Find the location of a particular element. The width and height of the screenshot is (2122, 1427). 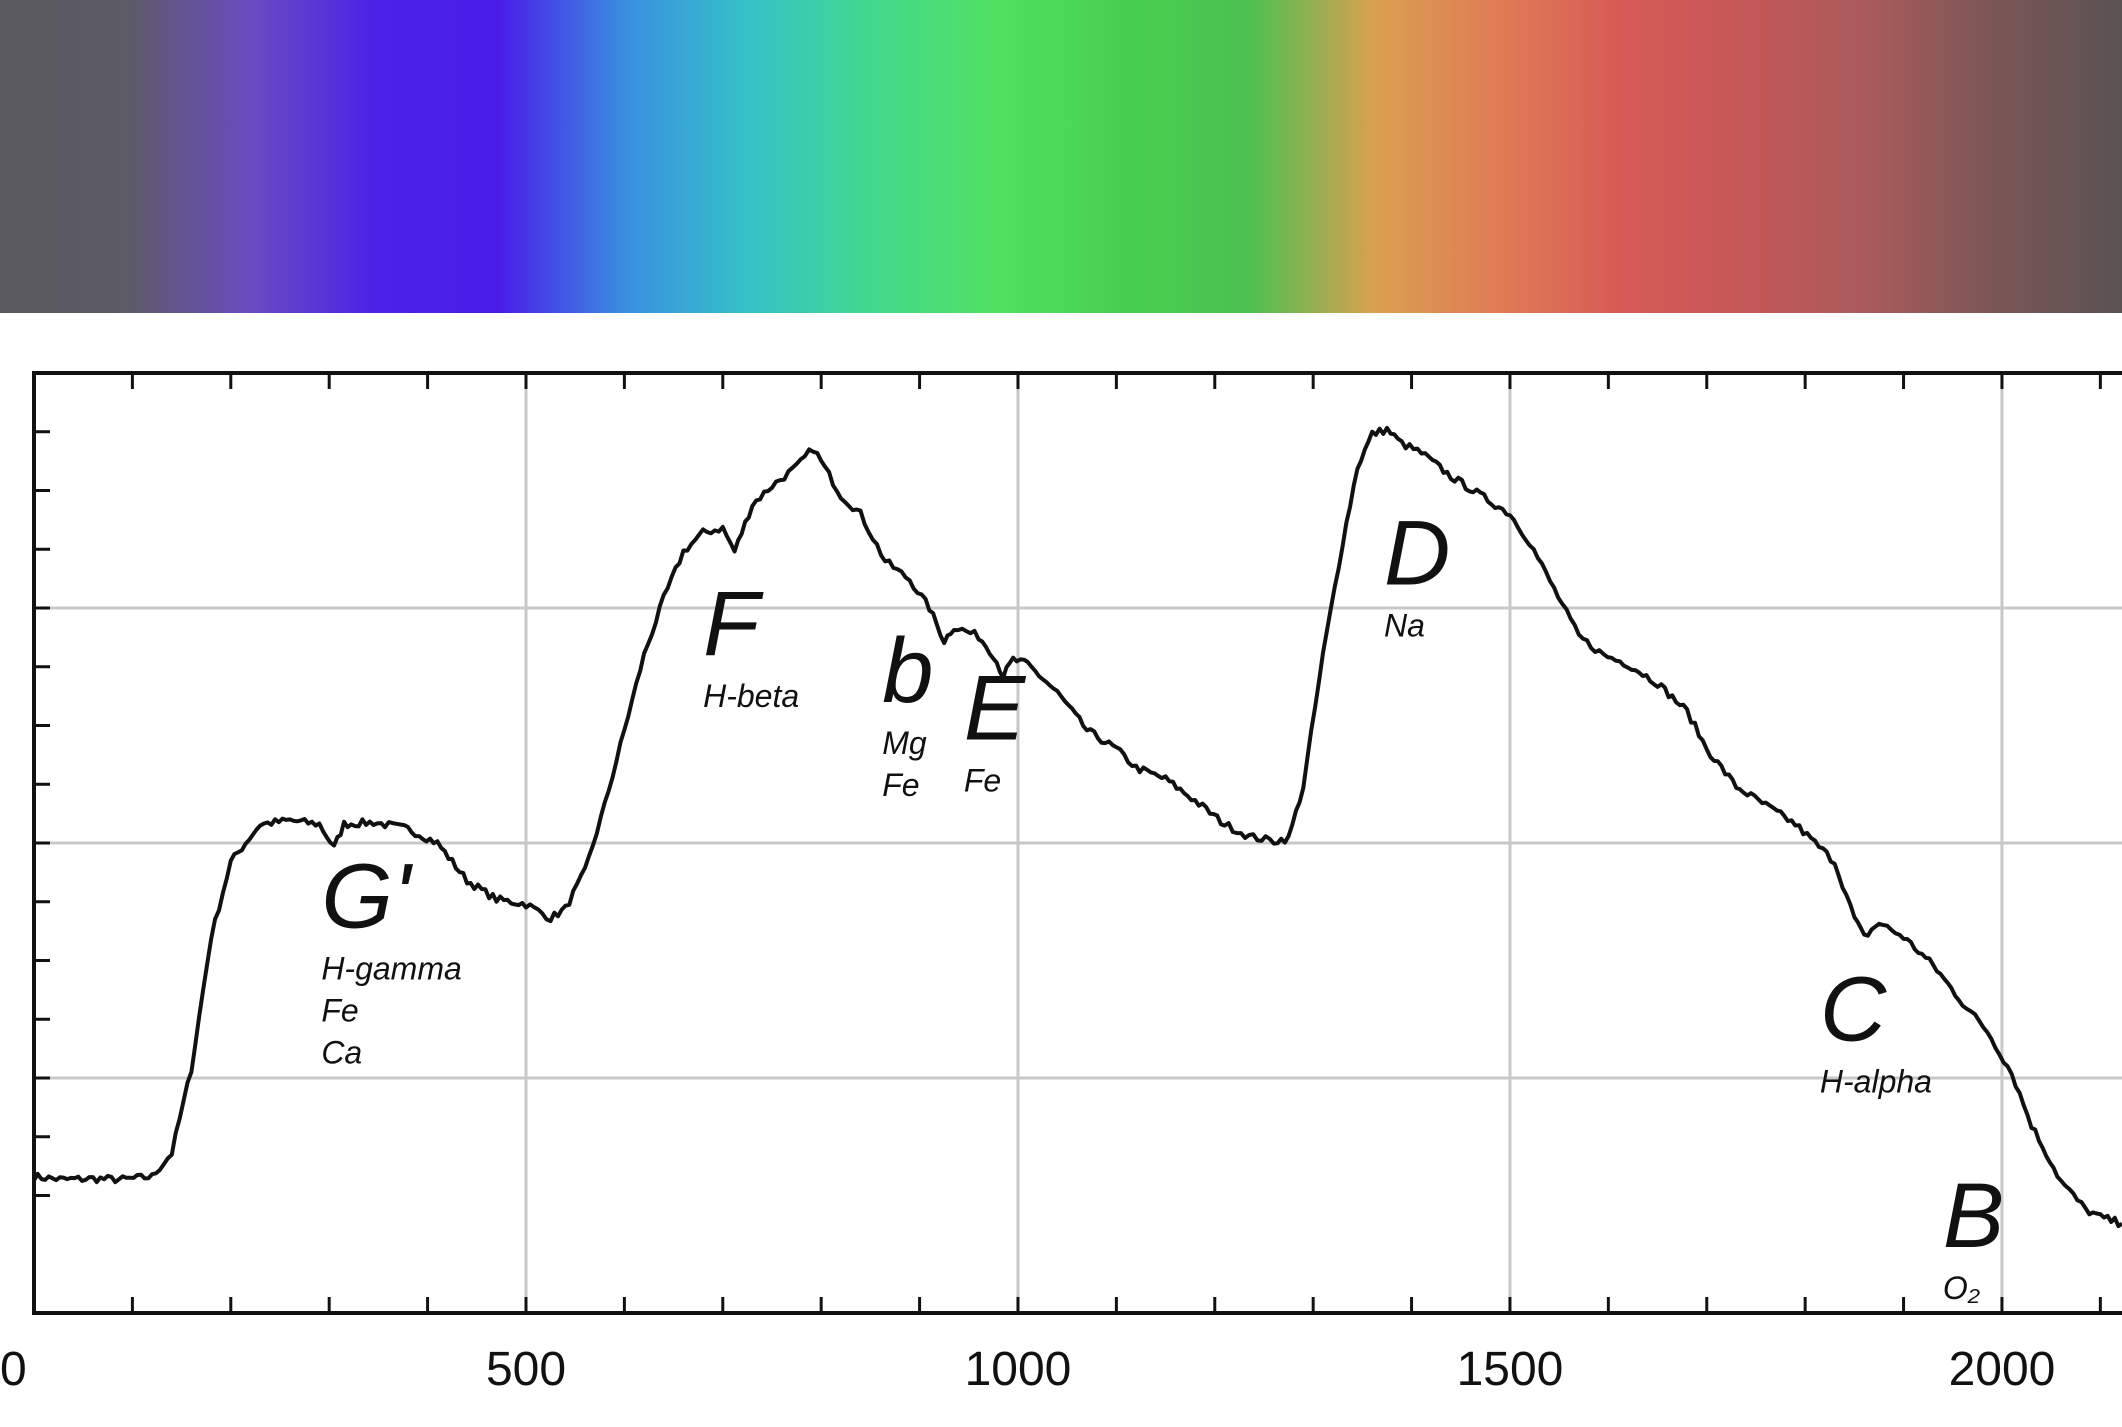

x-tick-label: 0 is located at coordinates (13, 1369).